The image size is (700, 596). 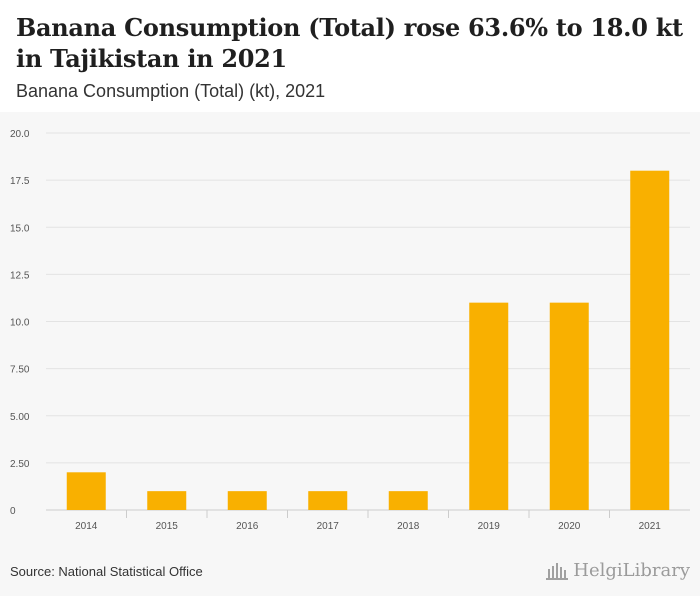 I want to click on bar-2021, so click(x=650, y=340).